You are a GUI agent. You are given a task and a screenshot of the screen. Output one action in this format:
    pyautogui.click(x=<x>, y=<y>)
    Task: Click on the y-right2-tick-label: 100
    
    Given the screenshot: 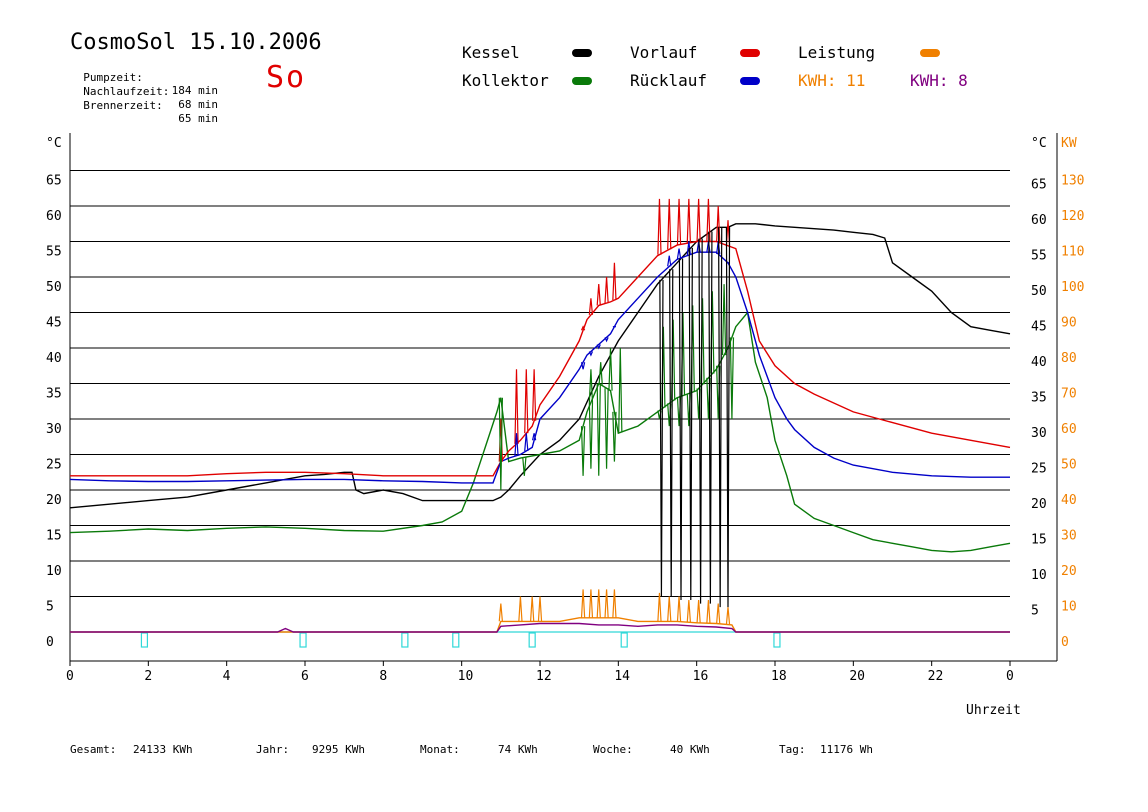 What is the action you would take?
    pyautogui.click(x=1072, y=287)
    